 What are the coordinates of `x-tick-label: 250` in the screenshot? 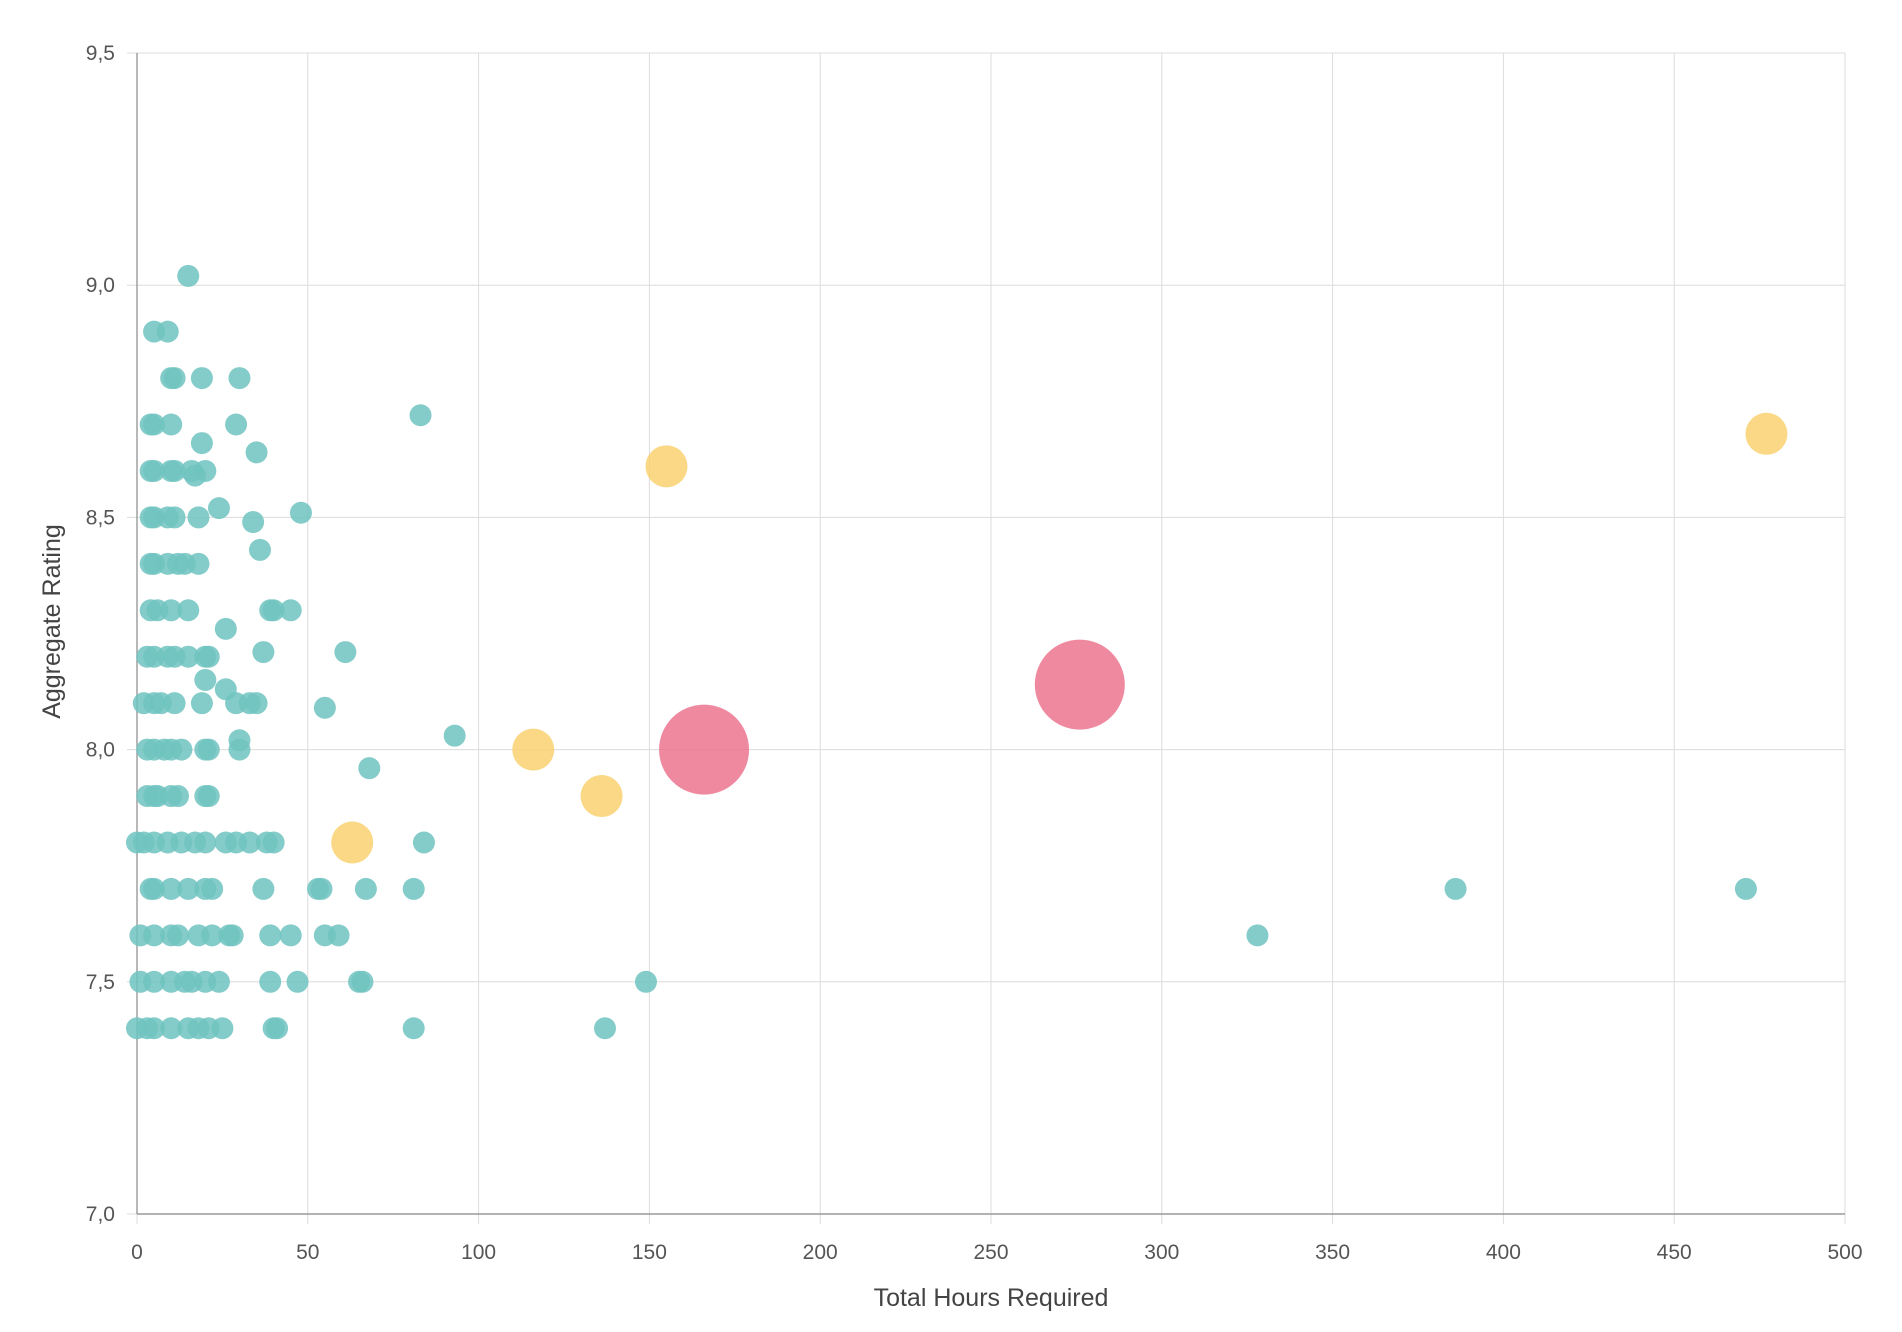 It's located at (990, 1252).